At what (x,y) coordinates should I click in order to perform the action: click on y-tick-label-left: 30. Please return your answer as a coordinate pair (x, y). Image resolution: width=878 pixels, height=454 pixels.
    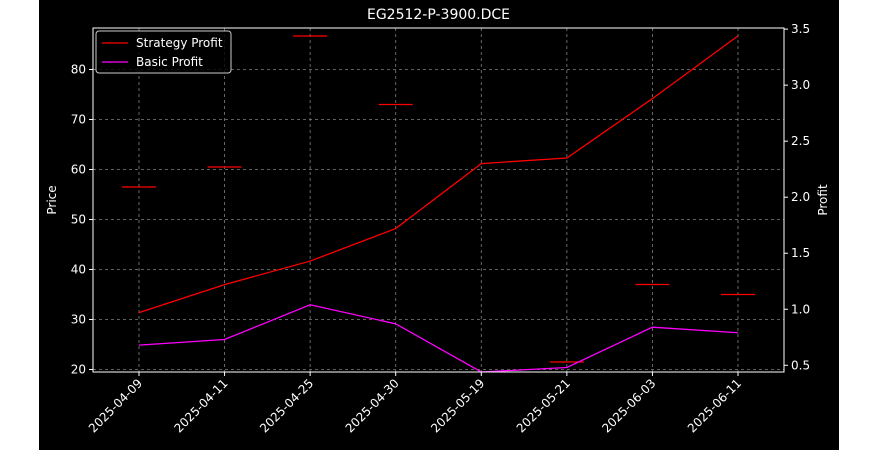
    Looking at the image, I should click on (78, 320).